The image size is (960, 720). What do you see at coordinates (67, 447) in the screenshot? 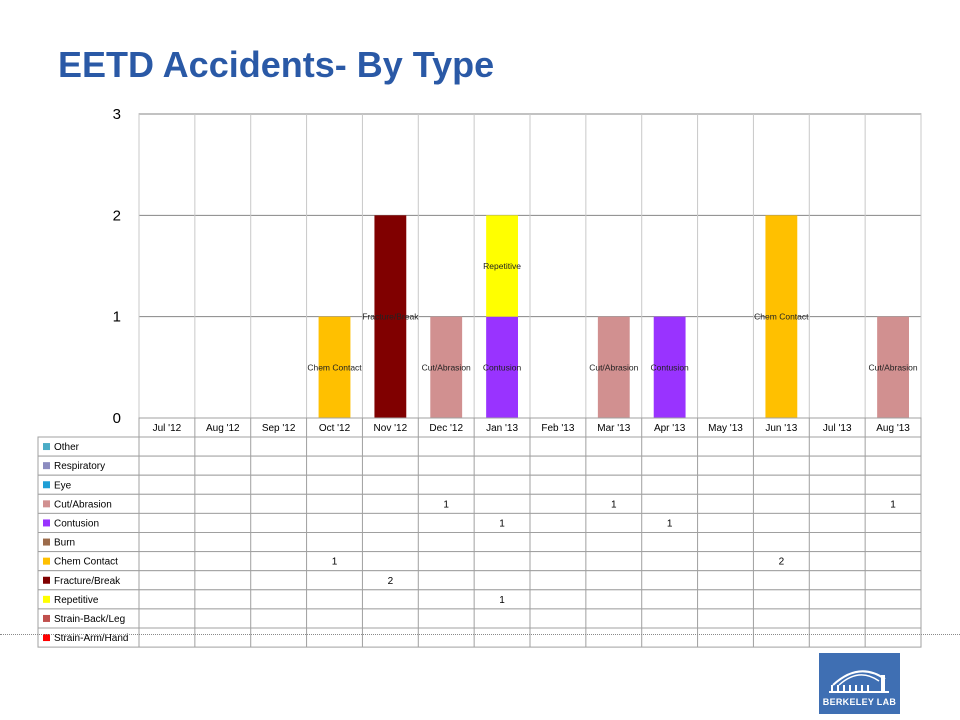
I see `legend-label: Other` at bounding box center [67, 447].